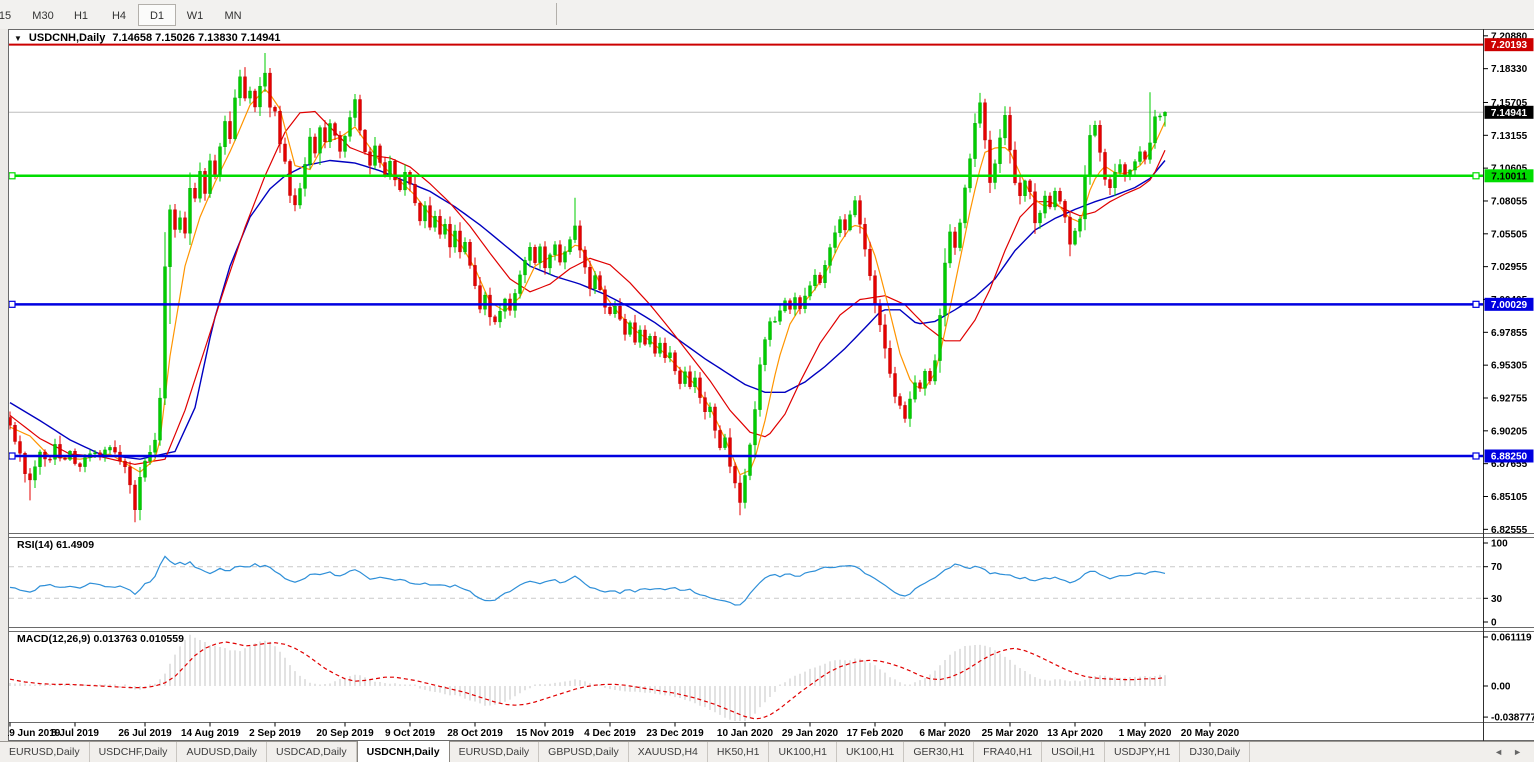 Image resolution: width=1534 pixels, height=762 pixels. Describe the element at coordinates (556, 14) in the screenshot. I see `toolbar-separator` at that location.